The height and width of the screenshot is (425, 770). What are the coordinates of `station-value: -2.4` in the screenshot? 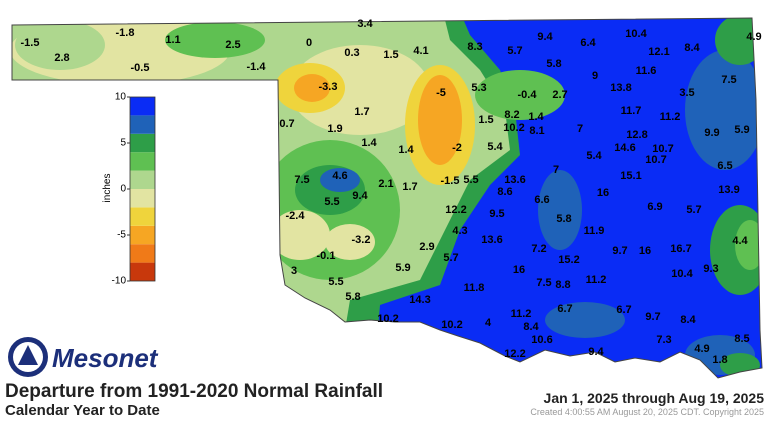 It's located at (296, 216).